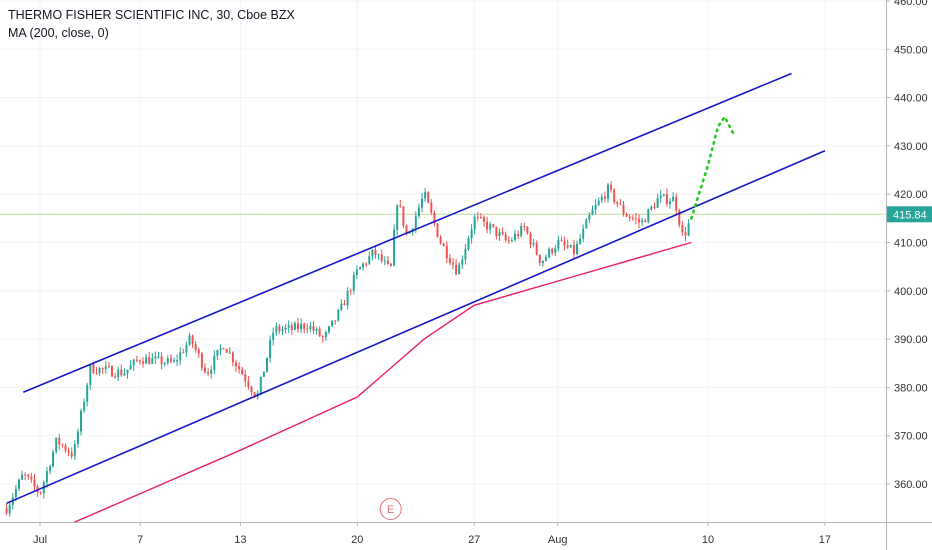  What do you see at coordinates (911, 437) in the screenshot?
I see `price-tick-label: 370.00` at bounding box center [911, 437].